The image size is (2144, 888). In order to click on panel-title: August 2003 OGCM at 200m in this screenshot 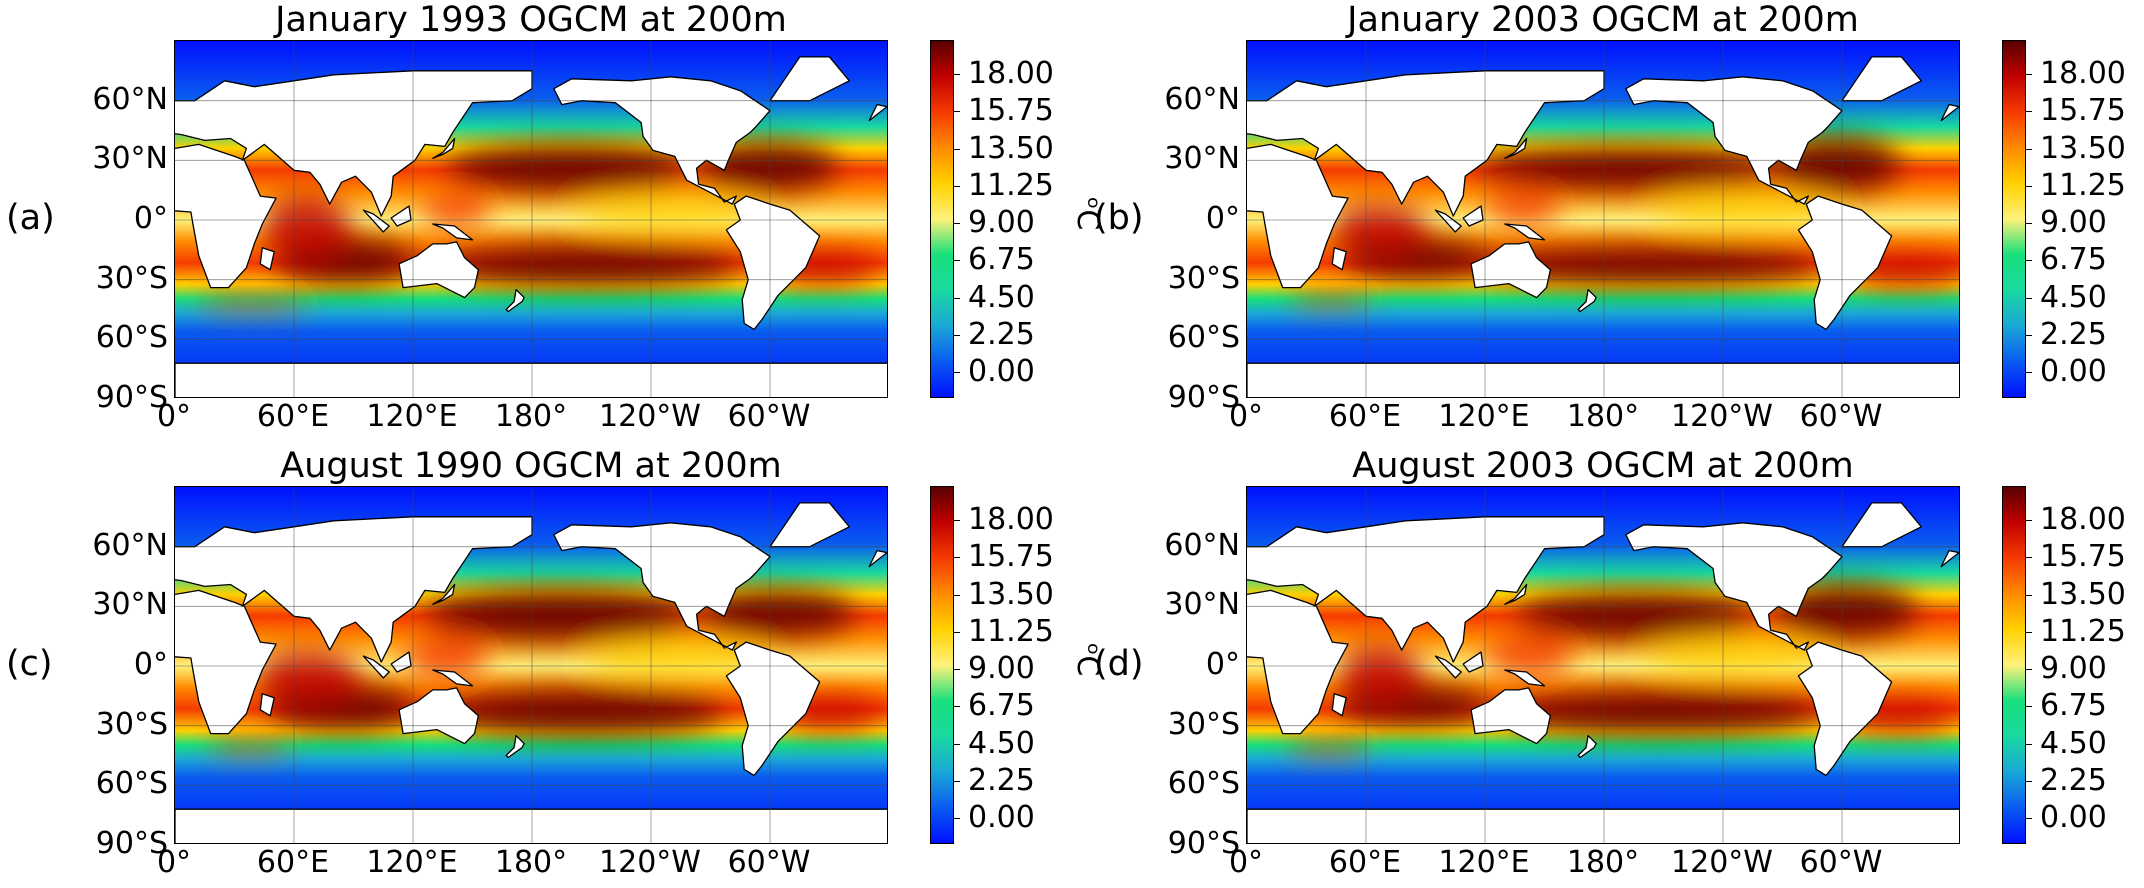, I will do `click(1603, 466)`.